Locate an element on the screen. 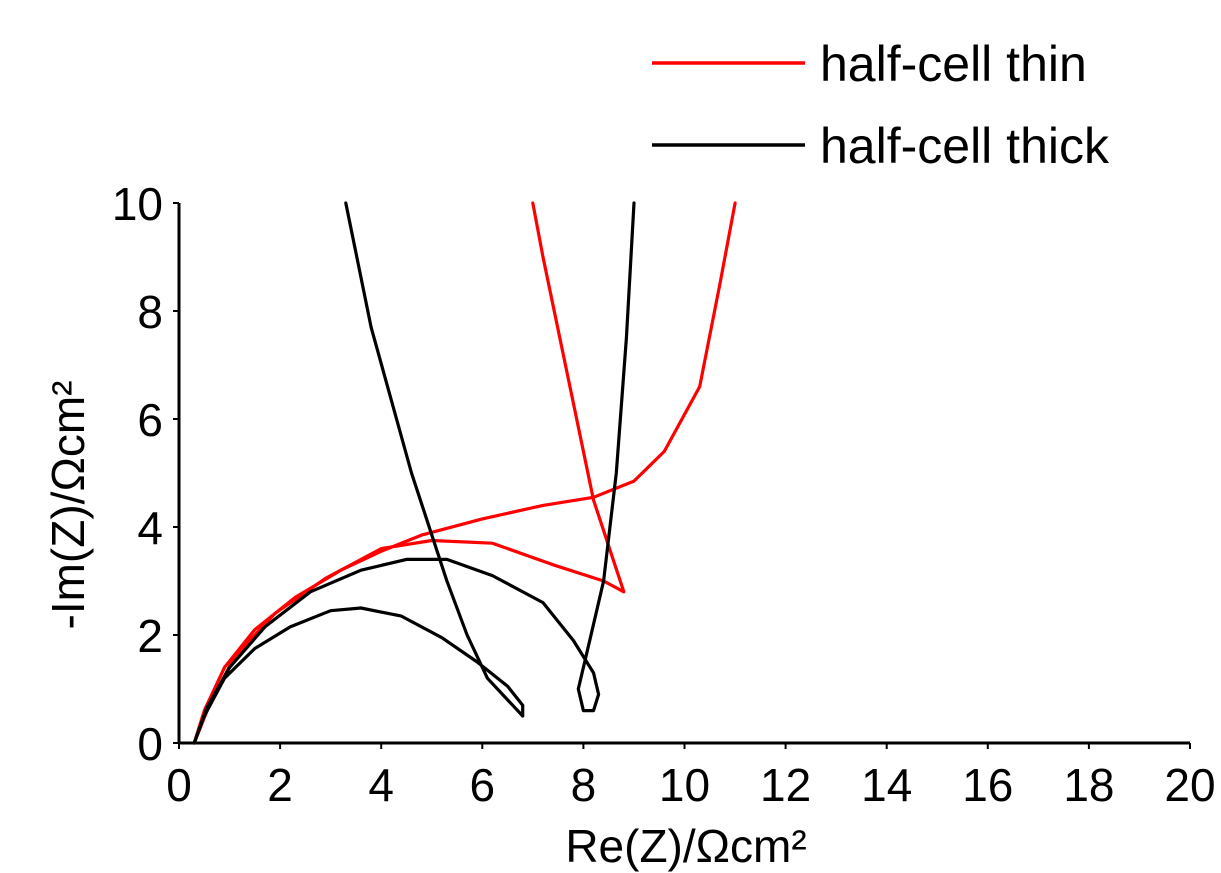 Image resolution: width=1221 pixels, height=873 pixels. legend-label: half-cell thick is located at coordinates (965, 146).